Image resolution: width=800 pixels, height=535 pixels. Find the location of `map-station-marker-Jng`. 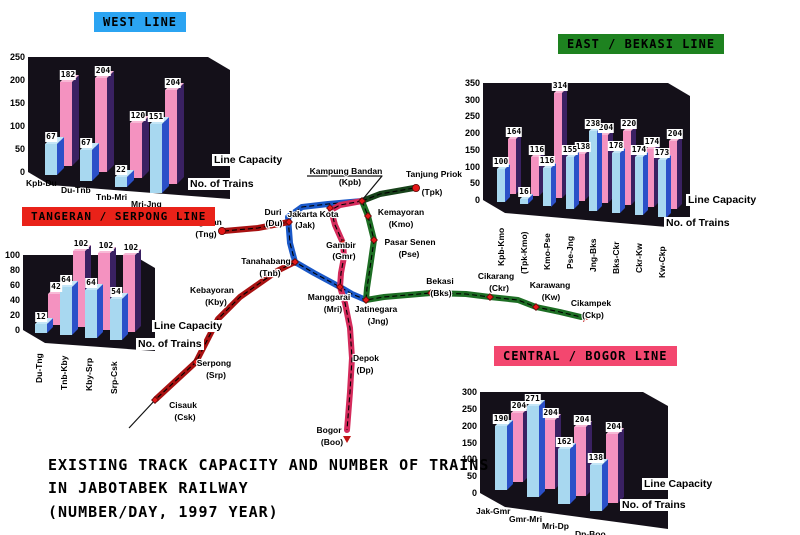

map-station-marker-Jng is located at coordinates (366, 300).